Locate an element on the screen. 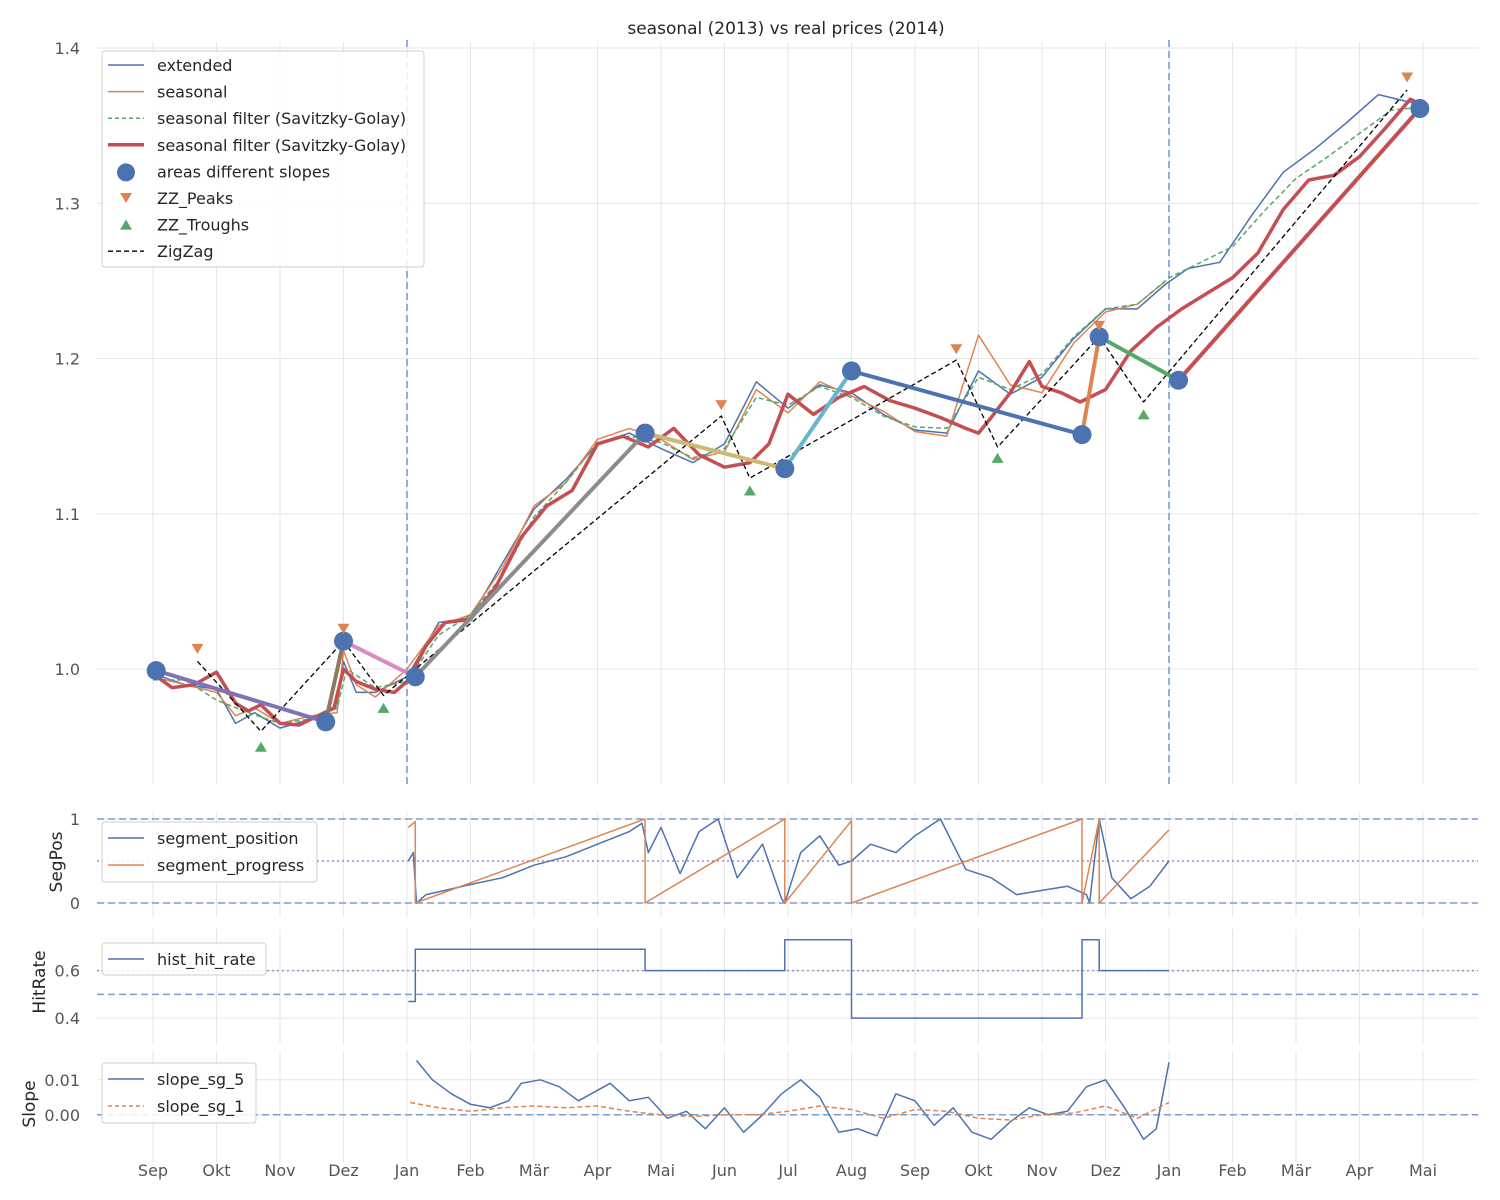 Image resolution: width=1500 pixels, height=1200 pixels. legend-label: ZZ_Troughs is located at coordinates (203, 226).